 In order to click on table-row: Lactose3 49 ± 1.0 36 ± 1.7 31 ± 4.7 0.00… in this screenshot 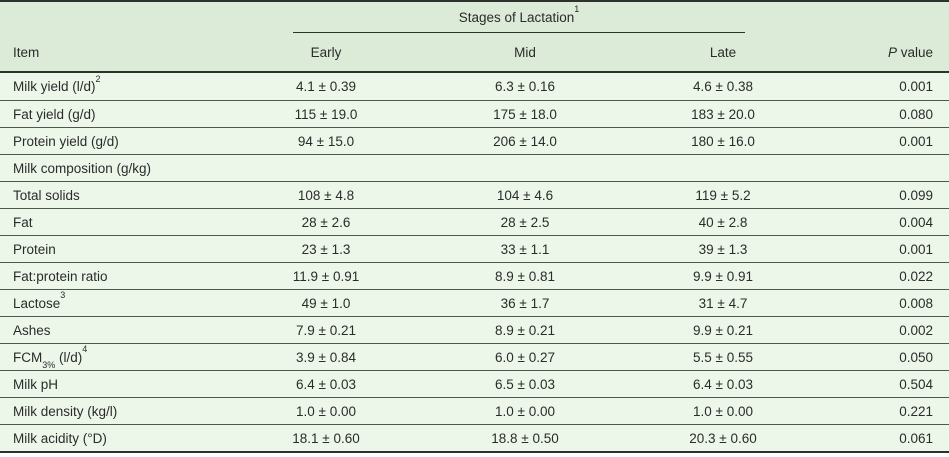, I will do `click(474, 302)`.